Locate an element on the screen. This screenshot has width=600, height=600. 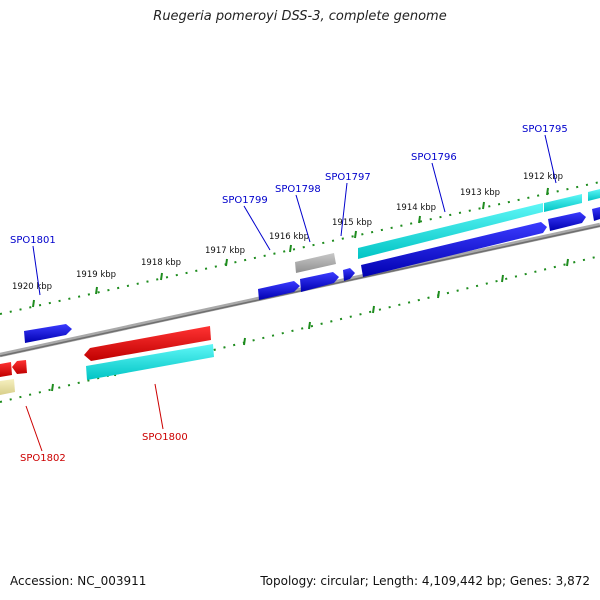
reverse-genes is located at coordinates (107, 360).